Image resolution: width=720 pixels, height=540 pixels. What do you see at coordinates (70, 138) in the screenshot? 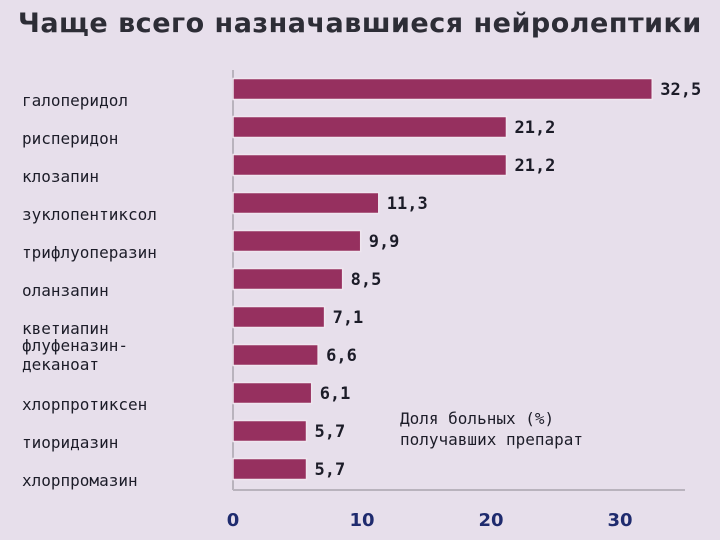
I see `category-label: рисперидон` at bounding box center [70, 138].